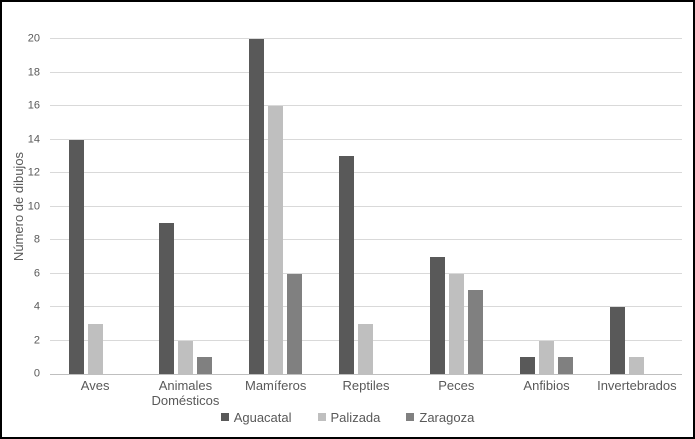 The width and height of the screenshot is (695, 439). Describe the element at coordinates (637, 385) in the screenshot. I see `x-axis-label: Invertebrados` at that location.